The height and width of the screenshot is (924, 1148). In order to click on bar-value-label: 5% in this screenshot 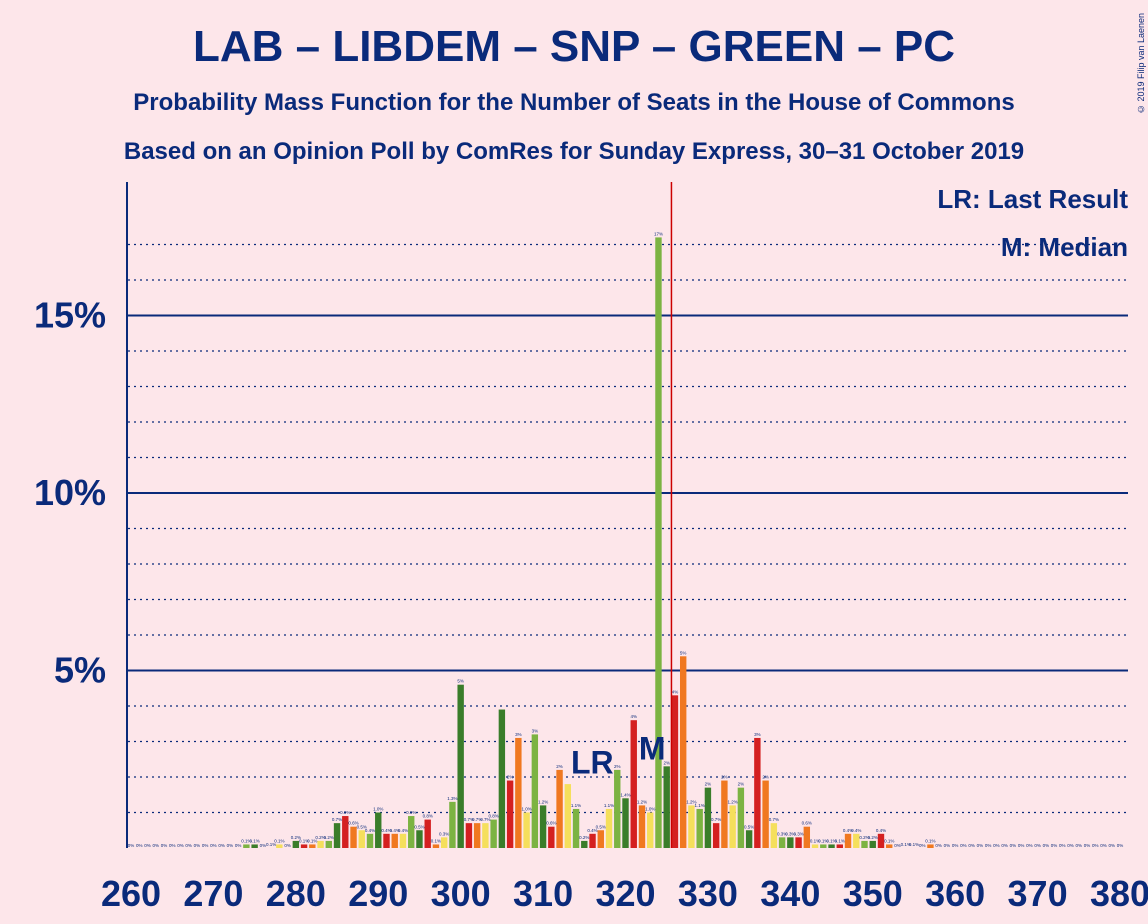, I will do `click(683, 652)`.